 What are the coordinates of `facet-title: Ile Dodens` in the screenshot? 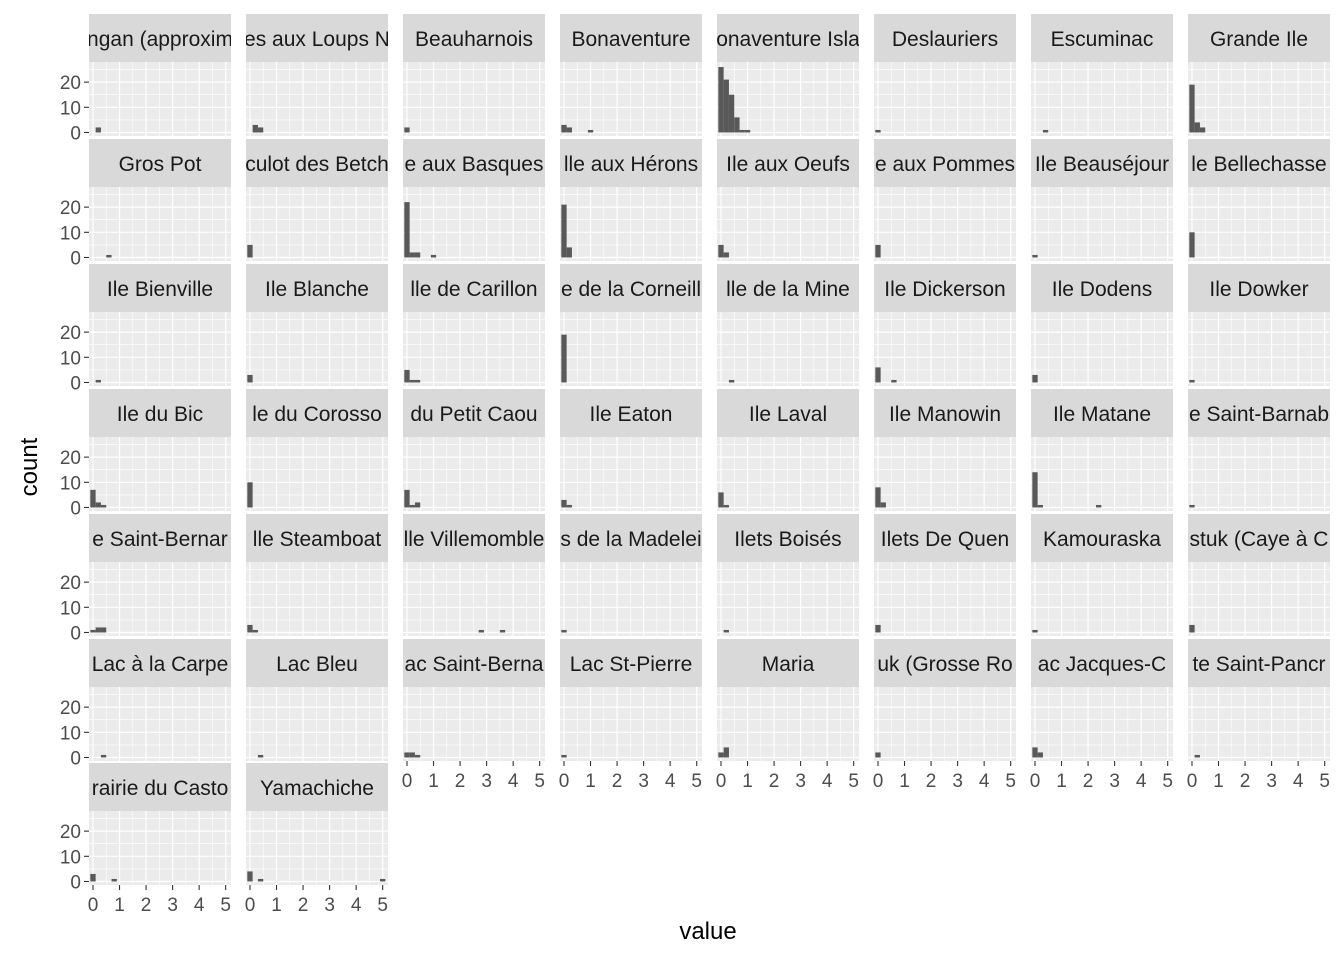 It's located at (1102, 289).